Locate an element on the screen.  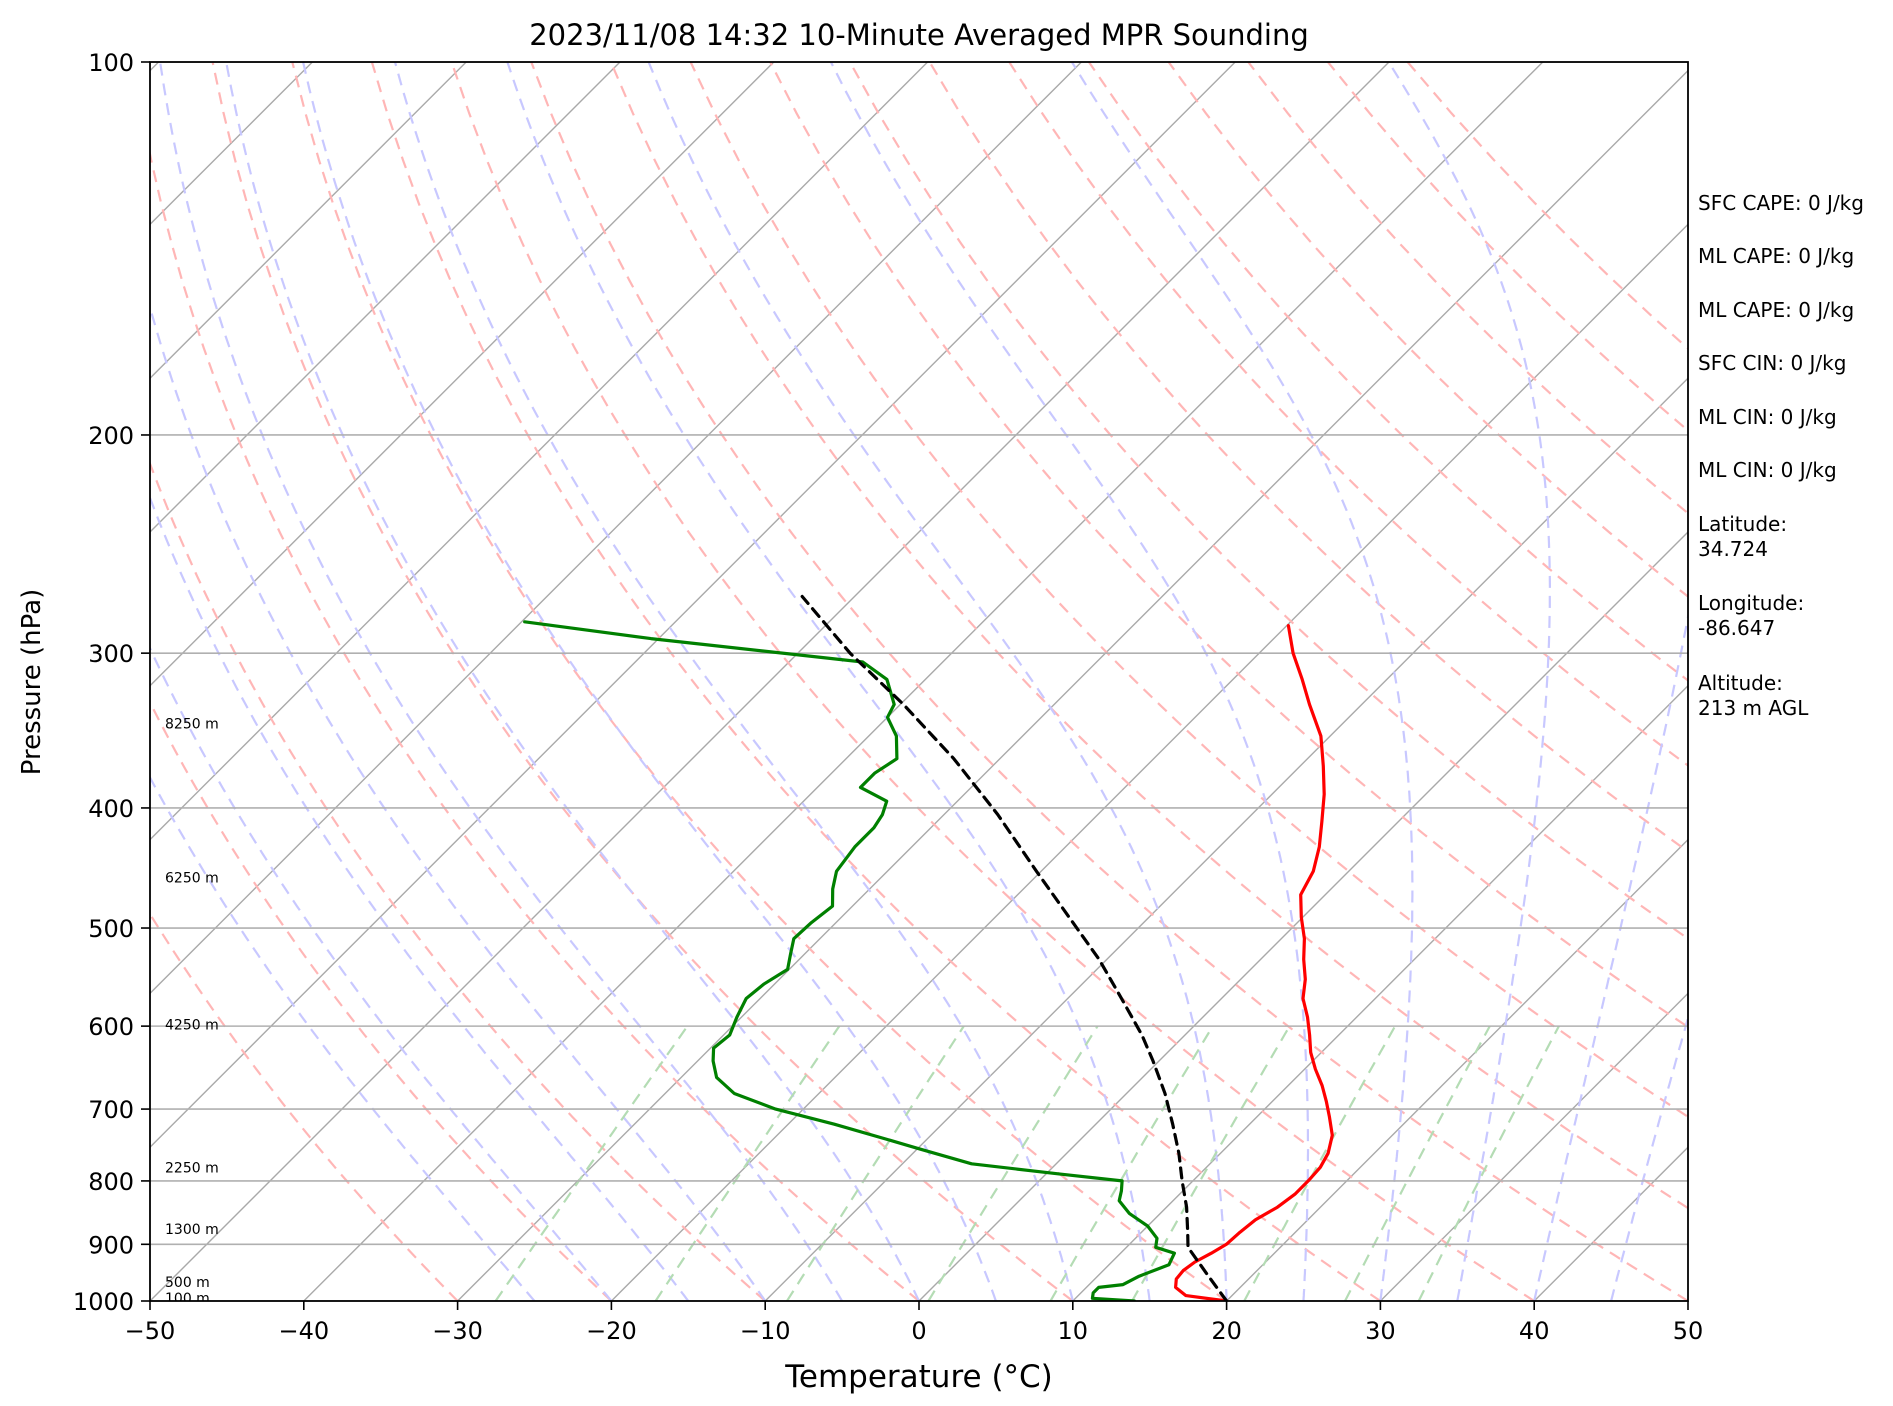
info-longitude-value: -86.647 is located at coordinates (1736, 628).